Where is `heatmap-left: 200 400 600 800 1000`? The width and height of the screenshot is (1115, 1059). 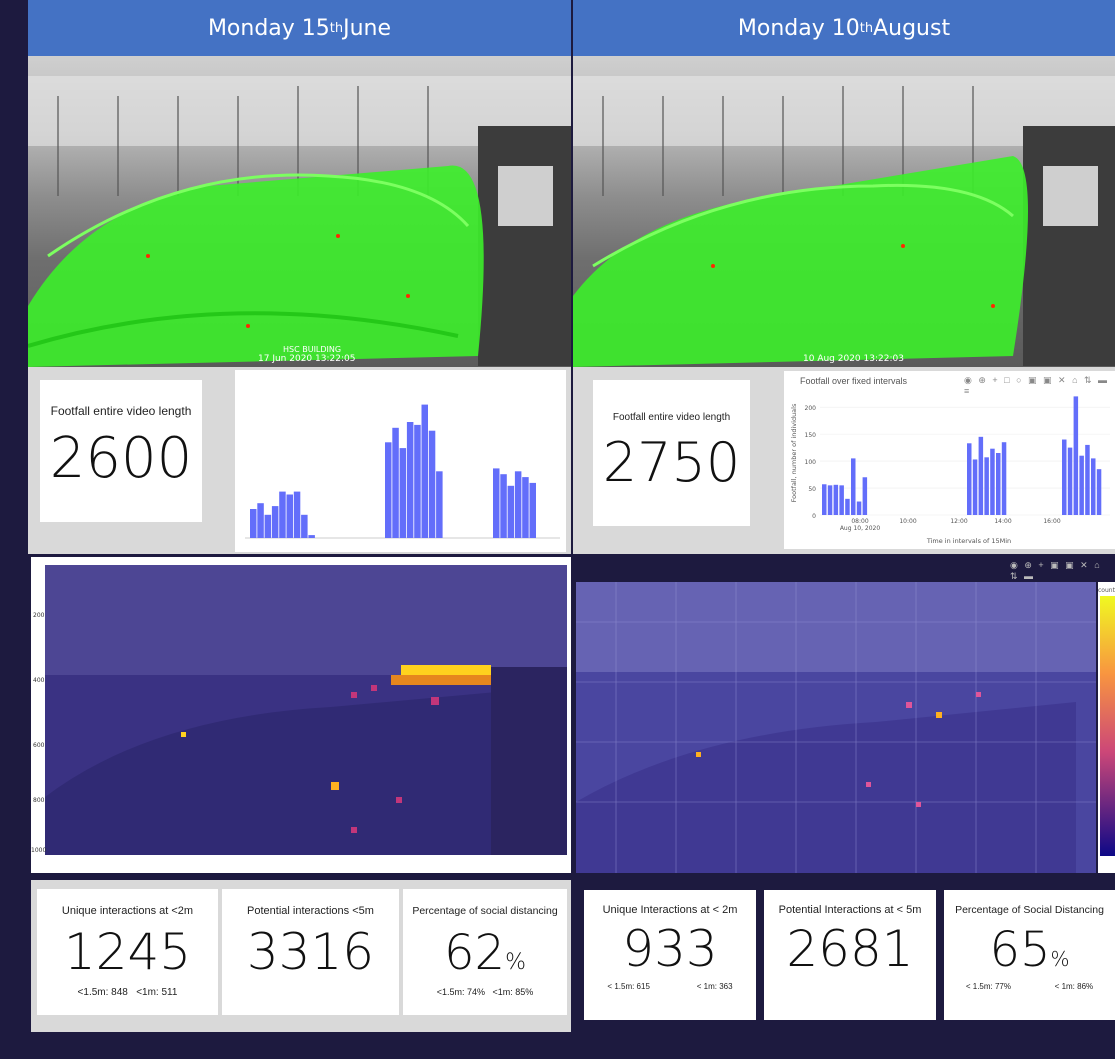 heatmap-left: 200 400 600 800 1000 is located at coordinates (301, 715).